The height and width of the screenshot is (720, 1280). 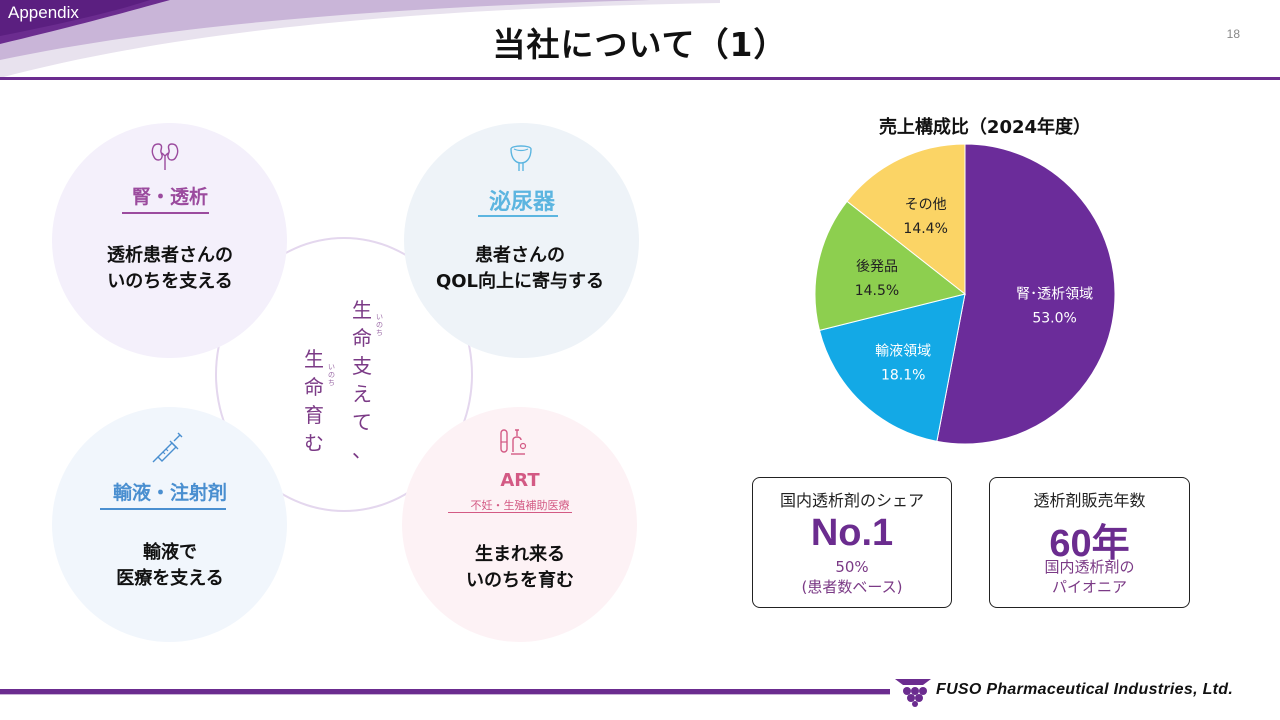 I want to click on stat-note: 国内透析剤の パイオニア, so click(x=1089, y=577).